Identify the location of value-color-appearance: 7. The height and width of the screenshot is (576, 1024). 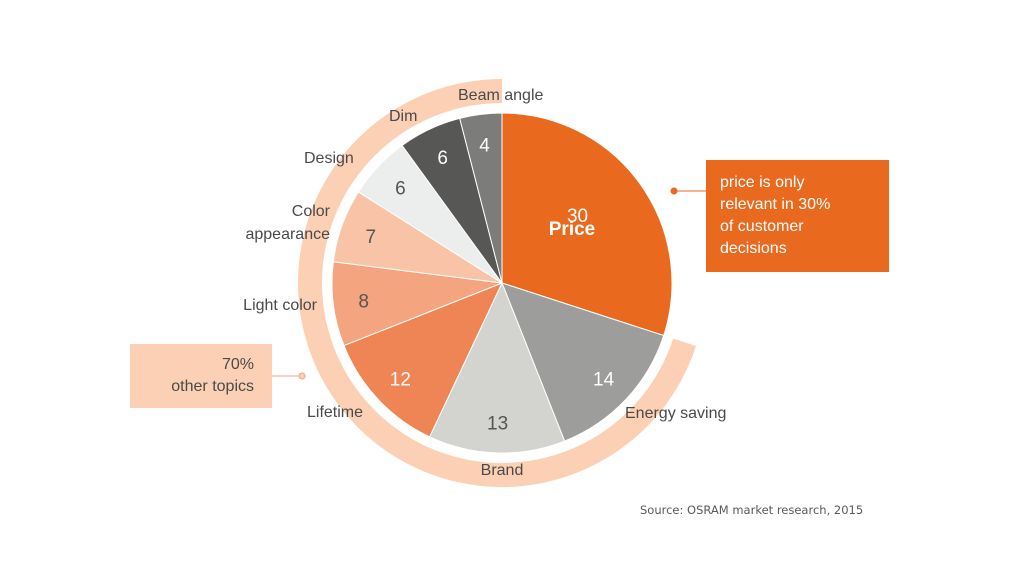
(371, 237).